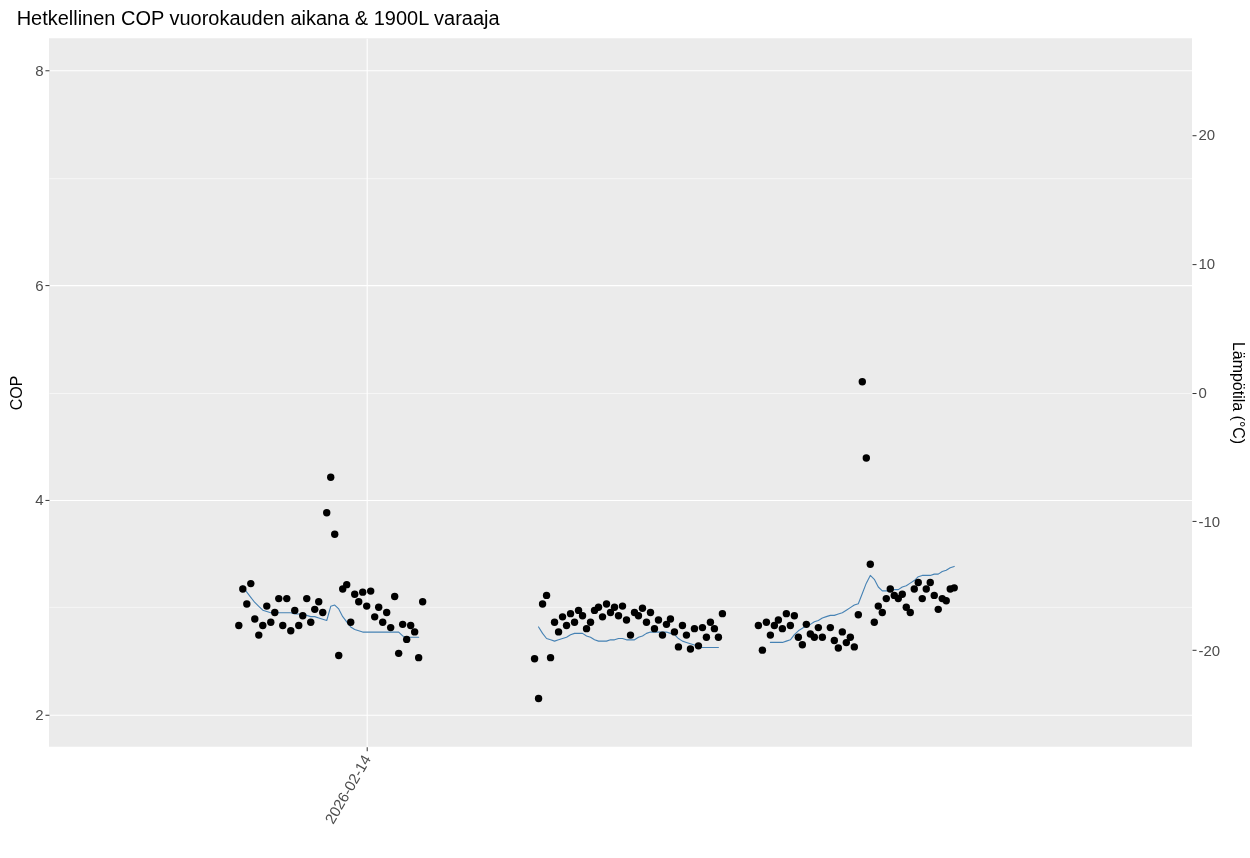  Describe the element at coordinates (39, 500) in the screenshot. I see `y-tick-label: 4` at that location.